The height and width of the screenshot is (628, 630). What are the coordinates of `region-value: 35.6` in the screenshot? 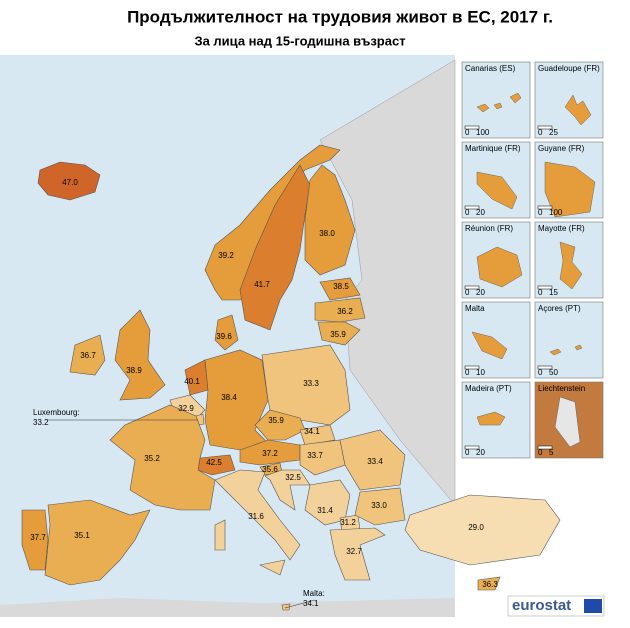 It's located at (270, 469).